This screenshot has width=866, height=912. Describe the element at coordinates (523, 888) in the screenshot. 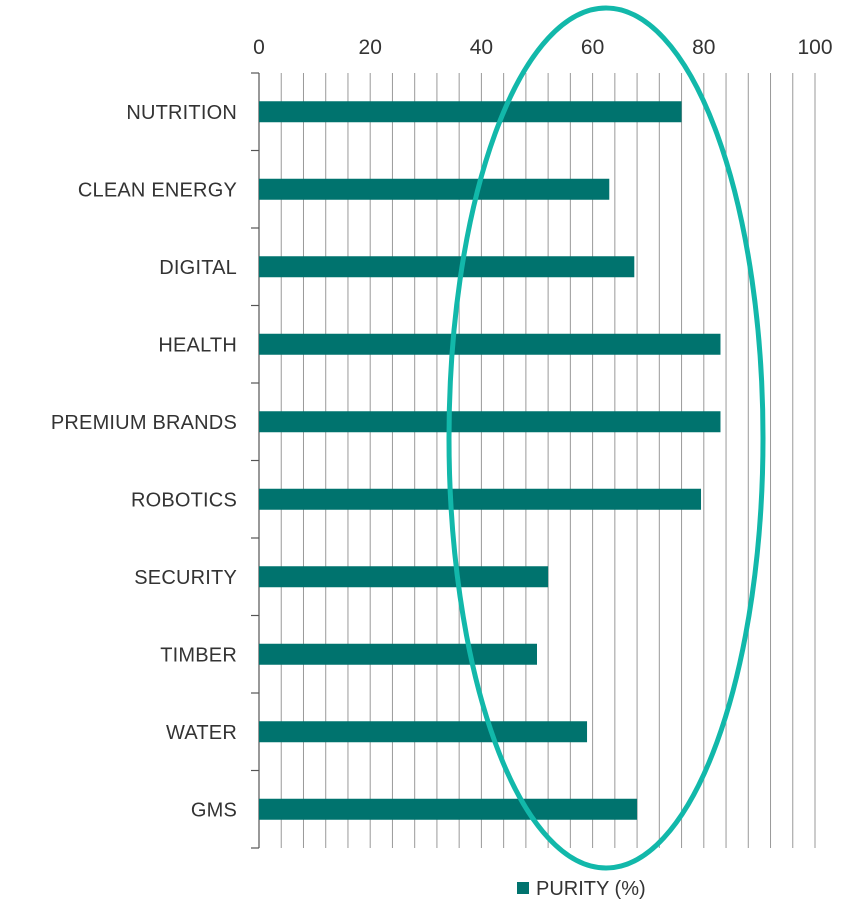

I see `legend-swatch` at that location.